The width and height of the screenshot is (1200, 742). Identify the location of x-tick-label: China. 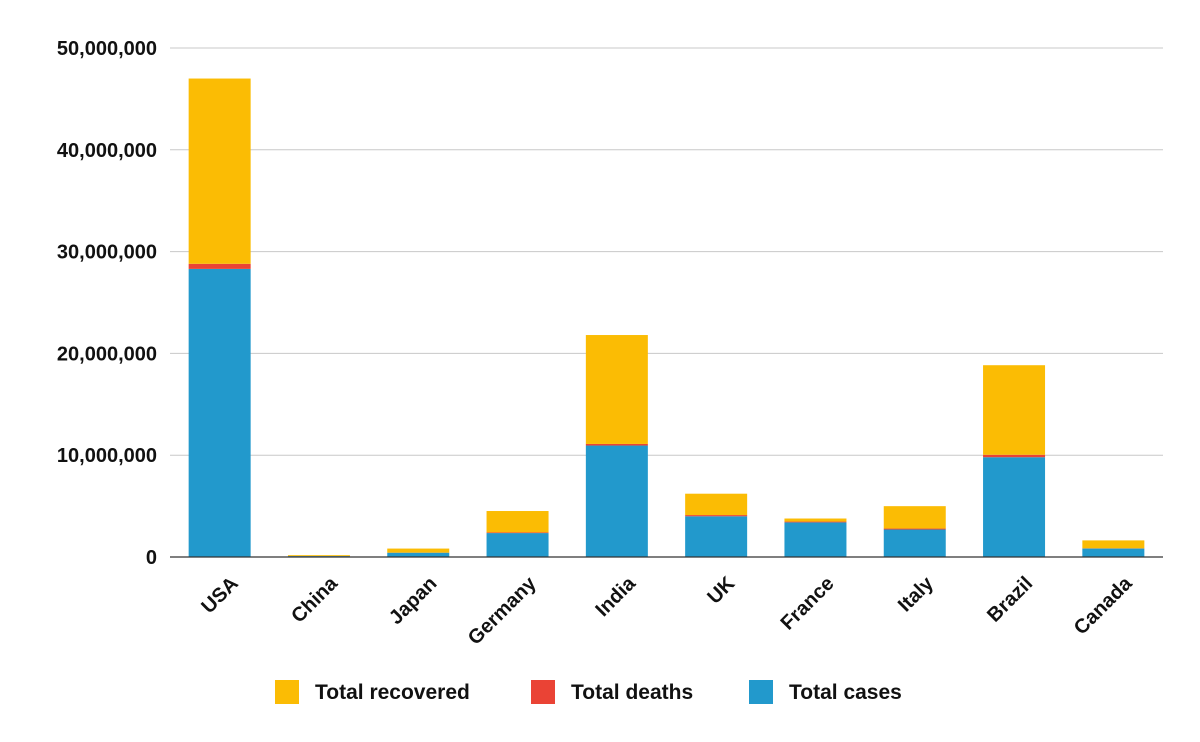
(314, 599).